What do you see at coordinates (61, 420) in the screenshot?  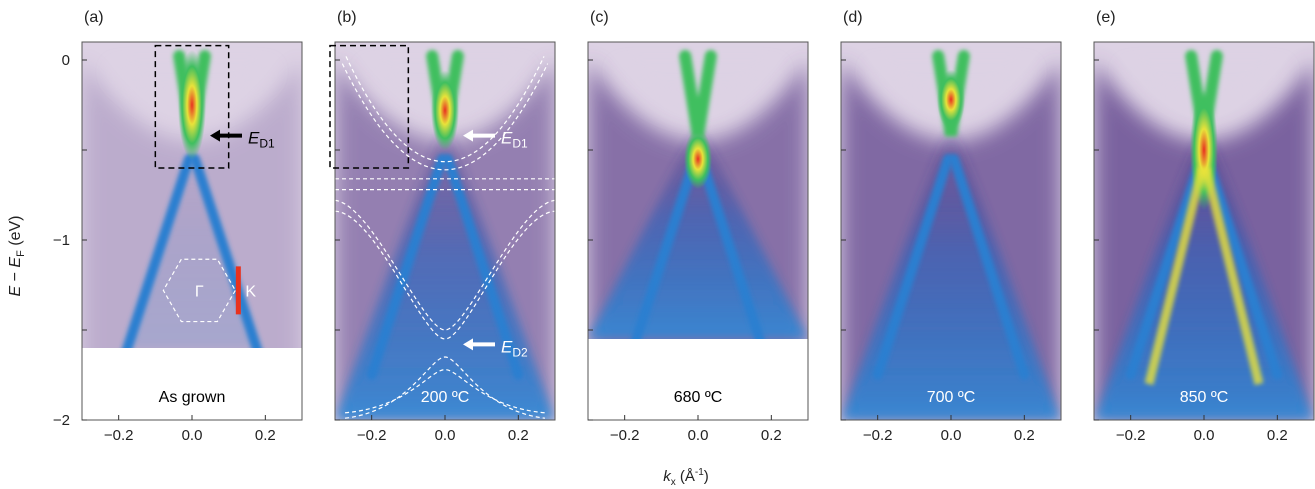 I see `y-tick-label: −2` at bounding box center [61, 420].